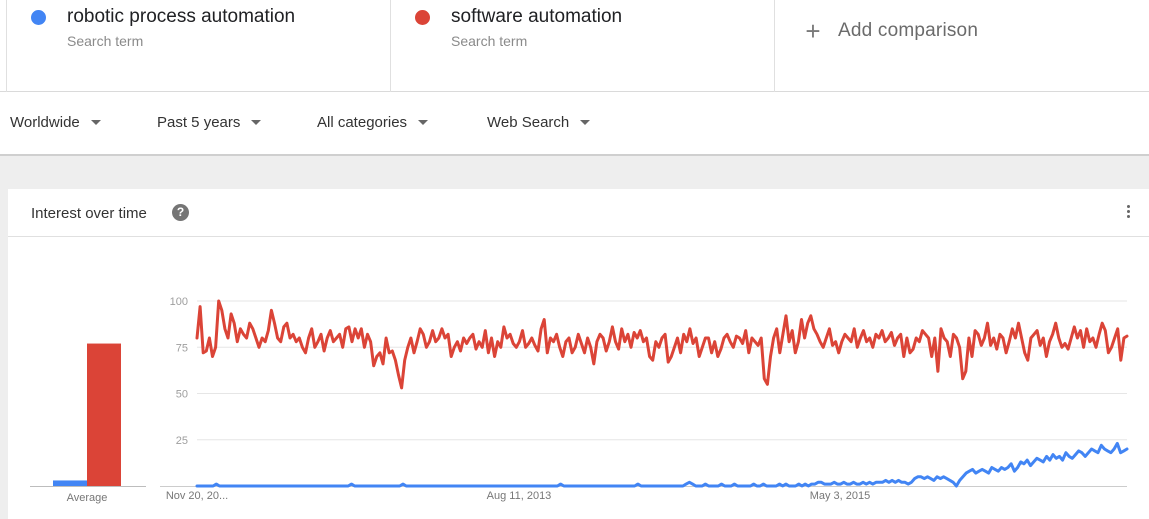  I want to click on card-header: Interest over time ?, so click(578, 213).